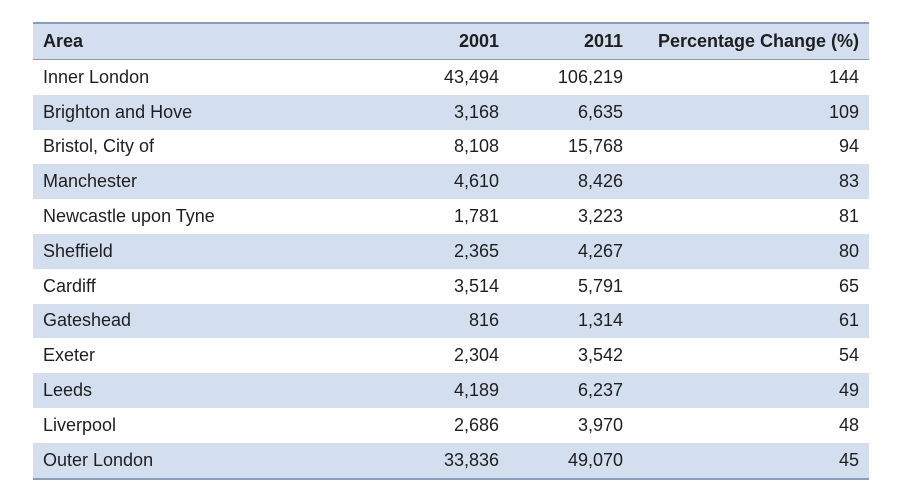  Describe the element at coordinates (436, 77) in the screenshot. I see `cell-2001: 43,494` at that location.